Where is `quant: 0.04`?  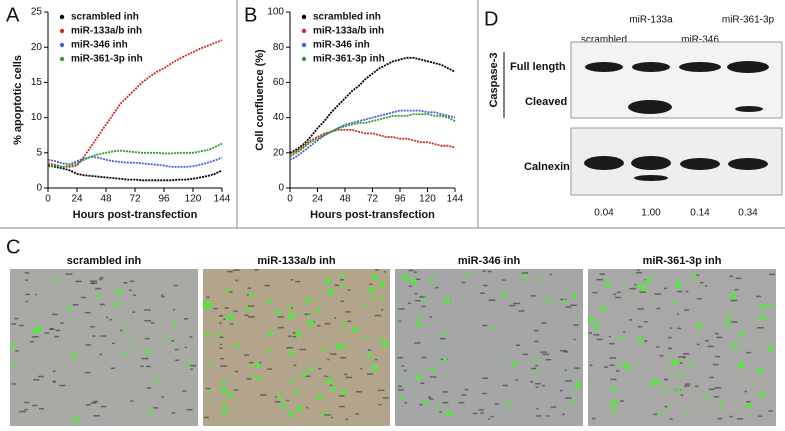 quant: 0.04 is located at coordinates (604, 213).